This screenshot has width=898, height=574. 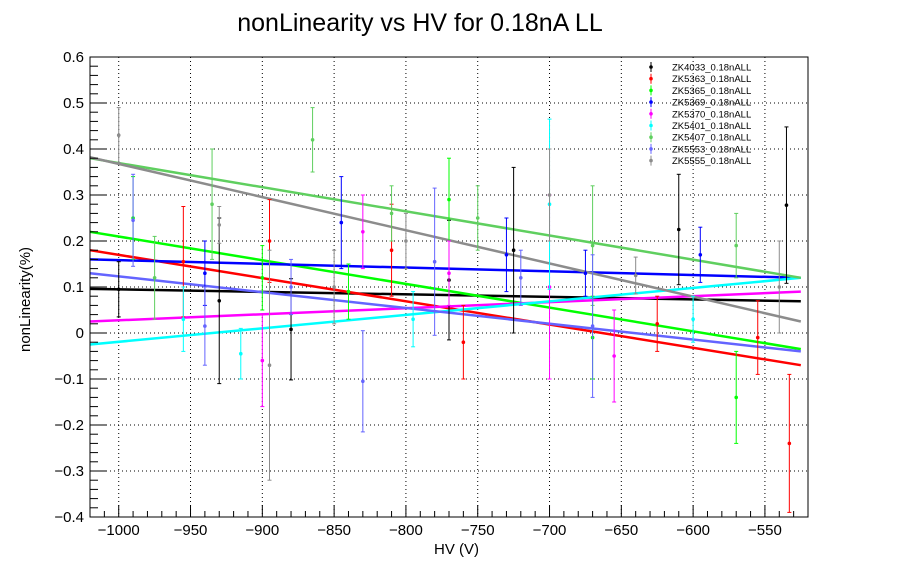 What do you see at coordinates (711, 103) in the screenshot?
I see `legend-entry: ZK5369_0.18nALL` at bounding box center [711, 103].